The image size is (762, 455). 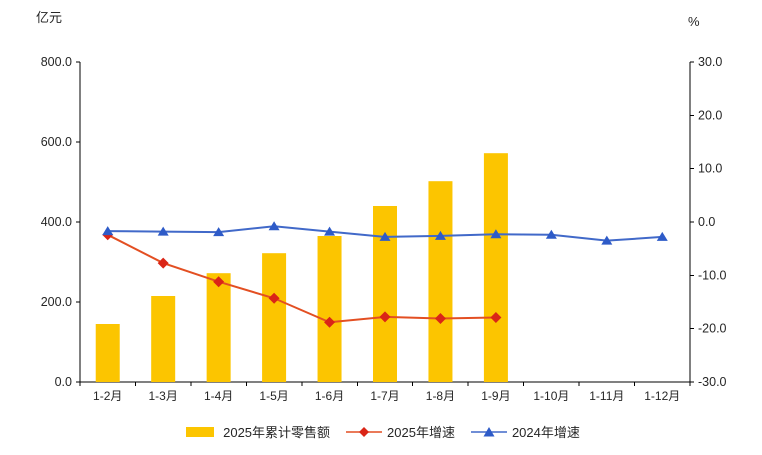 What do you see at coordinates (710, 169) in the screenshot?
I see `right-axis-tick-label: 10.0` at bounding box center [710, 169].